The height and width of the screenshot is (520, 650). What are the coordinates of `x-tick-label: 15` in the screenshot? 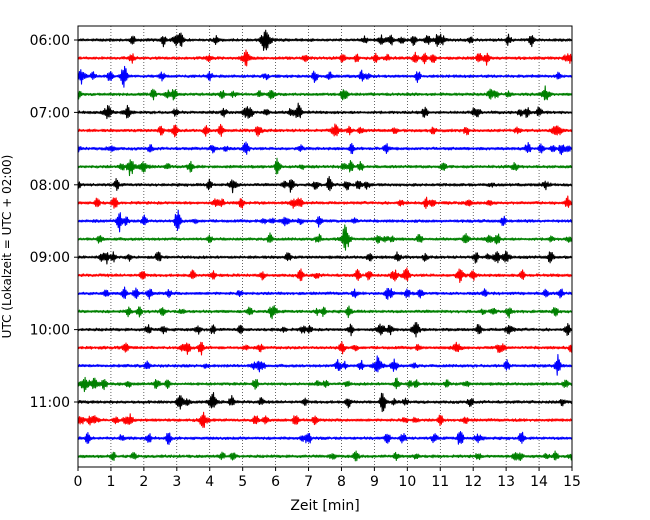 It's located at (572, 482).